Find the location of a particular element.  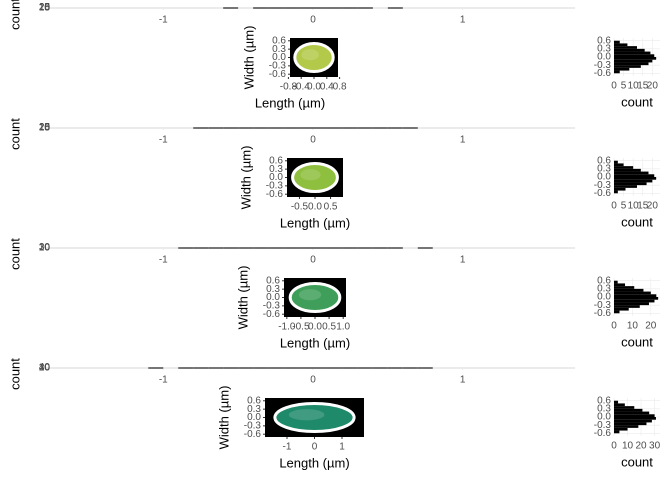

x-tick-label: 10 is located at coordinates (634, 86).